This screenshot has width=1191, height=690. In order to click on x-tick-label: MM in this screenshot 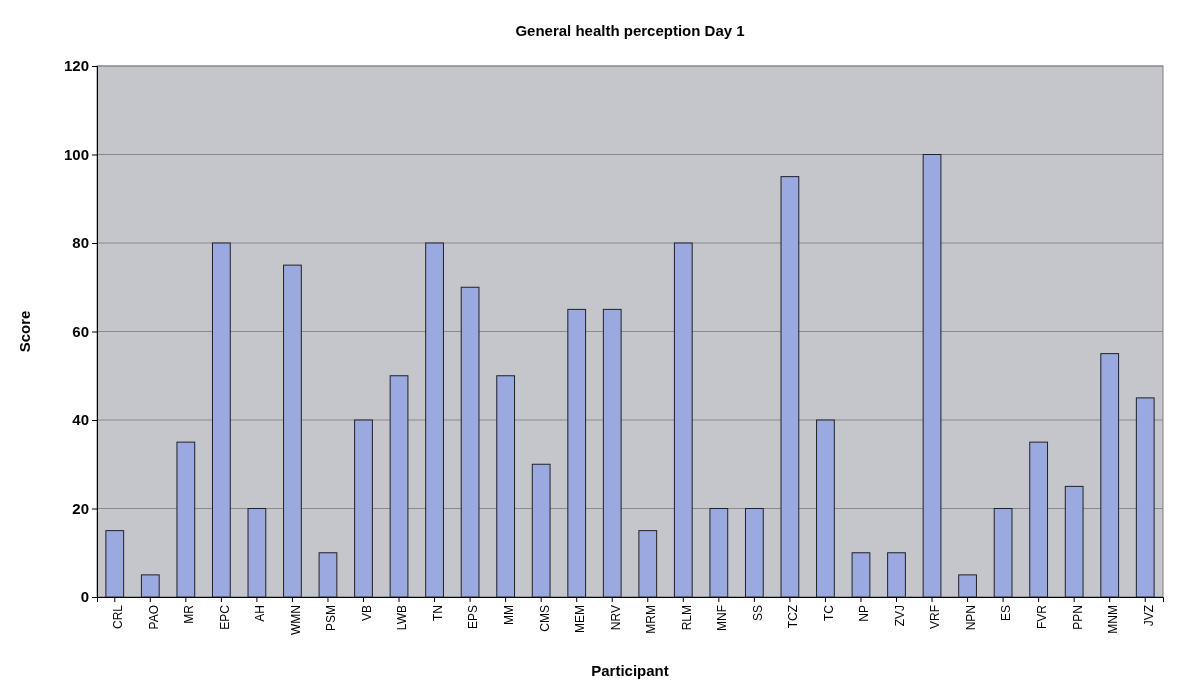, I will do `click(509, 615)`.